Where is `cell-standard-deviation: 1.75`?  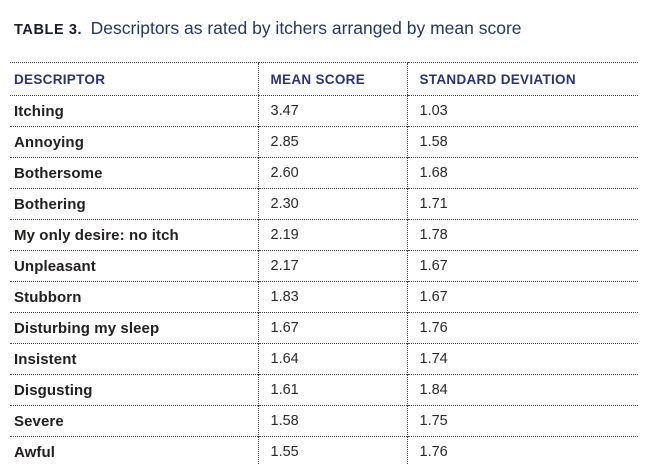 cell-standard-deviation: 1.75 is located at coordinates (522, 421).